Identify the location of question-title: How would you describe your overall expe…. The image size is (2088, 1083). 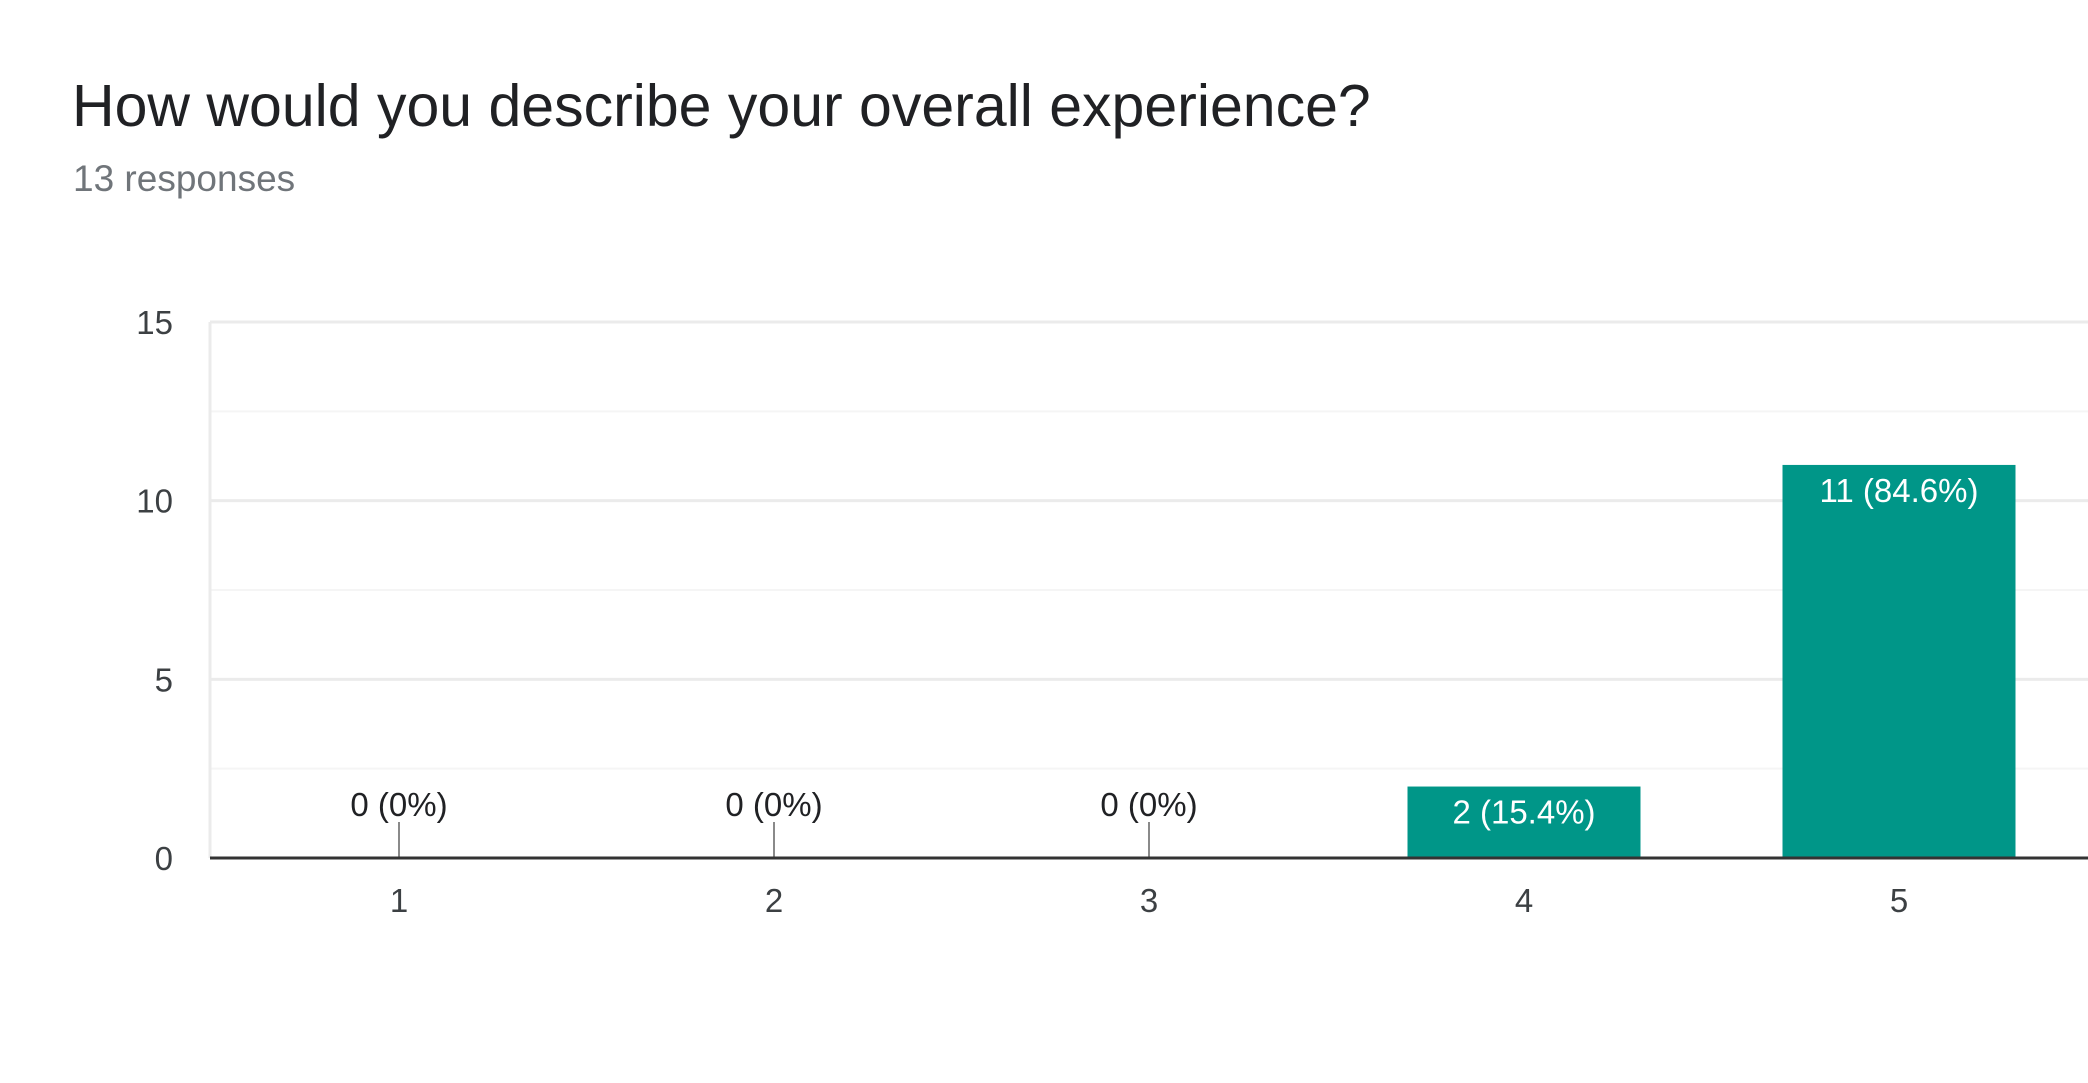
(721, 106).